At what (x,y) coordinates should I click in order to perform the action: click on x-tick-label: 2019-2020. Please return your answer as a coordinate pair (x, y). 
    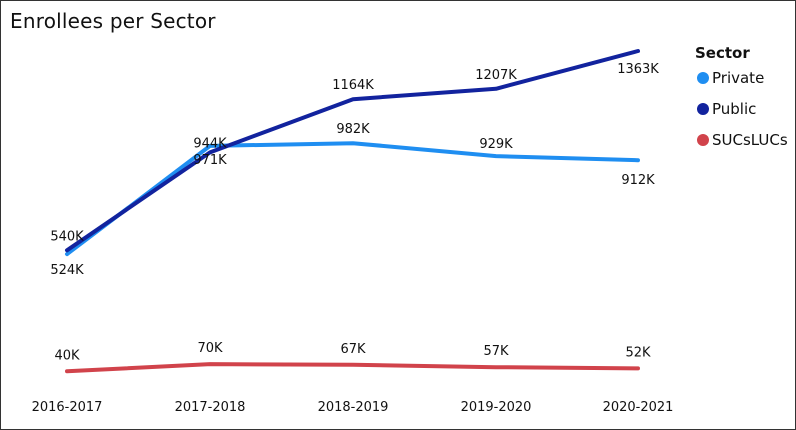
    Looking at the image, I should click on (496, 407).